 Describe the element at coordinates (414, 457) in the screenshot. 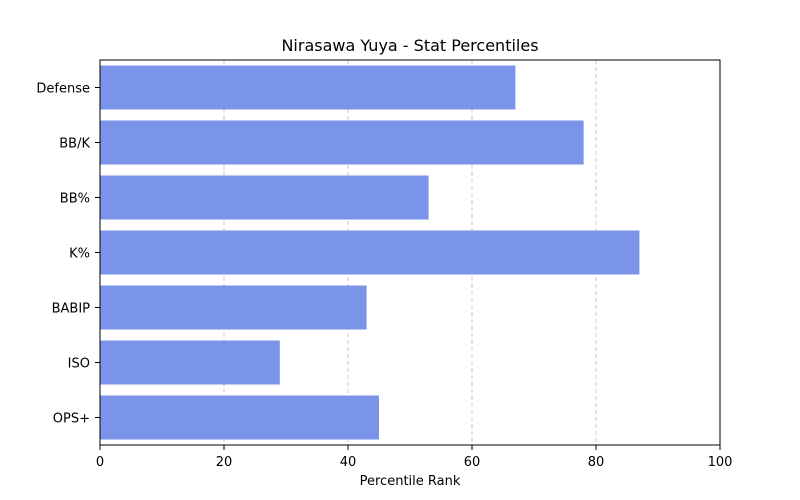

I see `x-axis: 0 20 40 60 80 100` at that location.